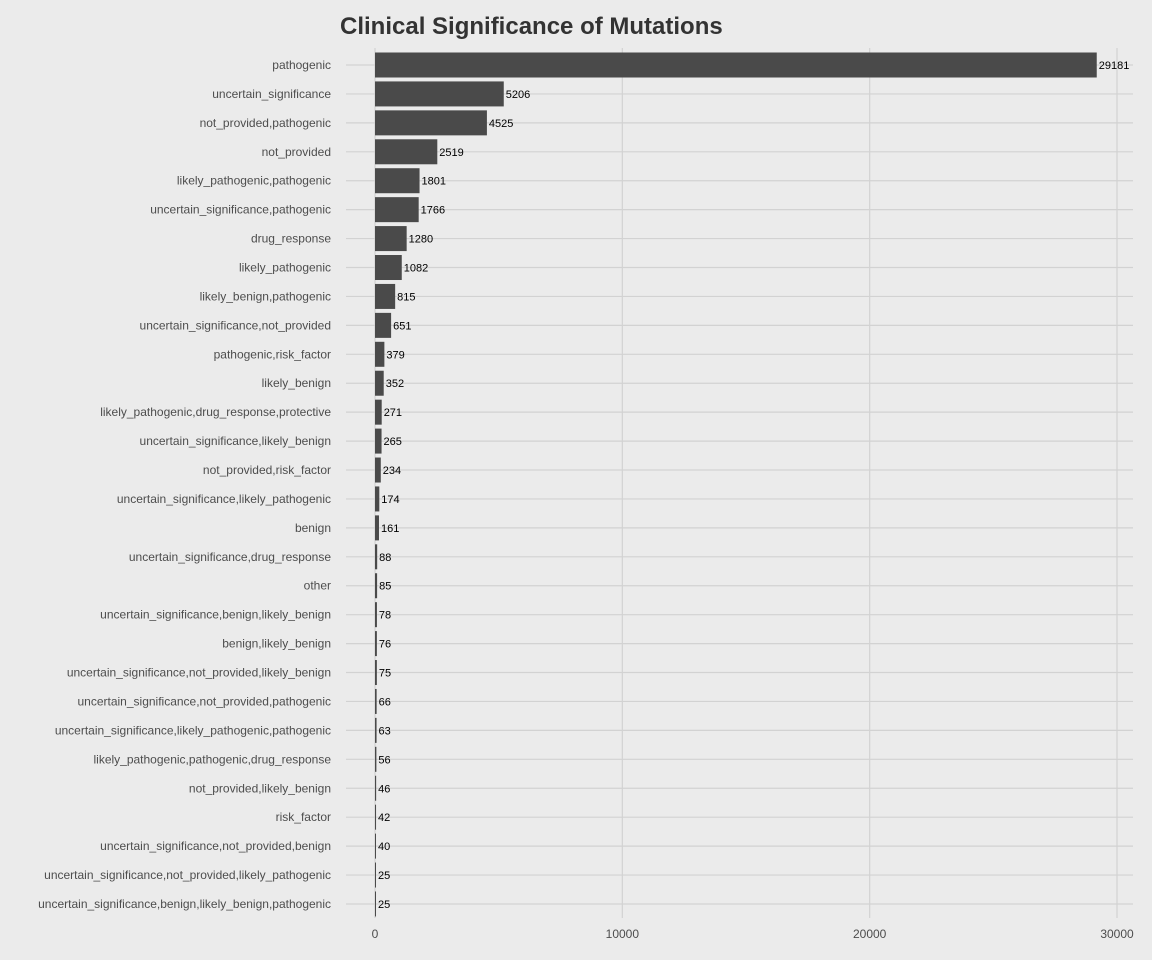 This screenshot has width=1152, height=960. I want to click on category-label: uncertain_significance, so click(271, 94).